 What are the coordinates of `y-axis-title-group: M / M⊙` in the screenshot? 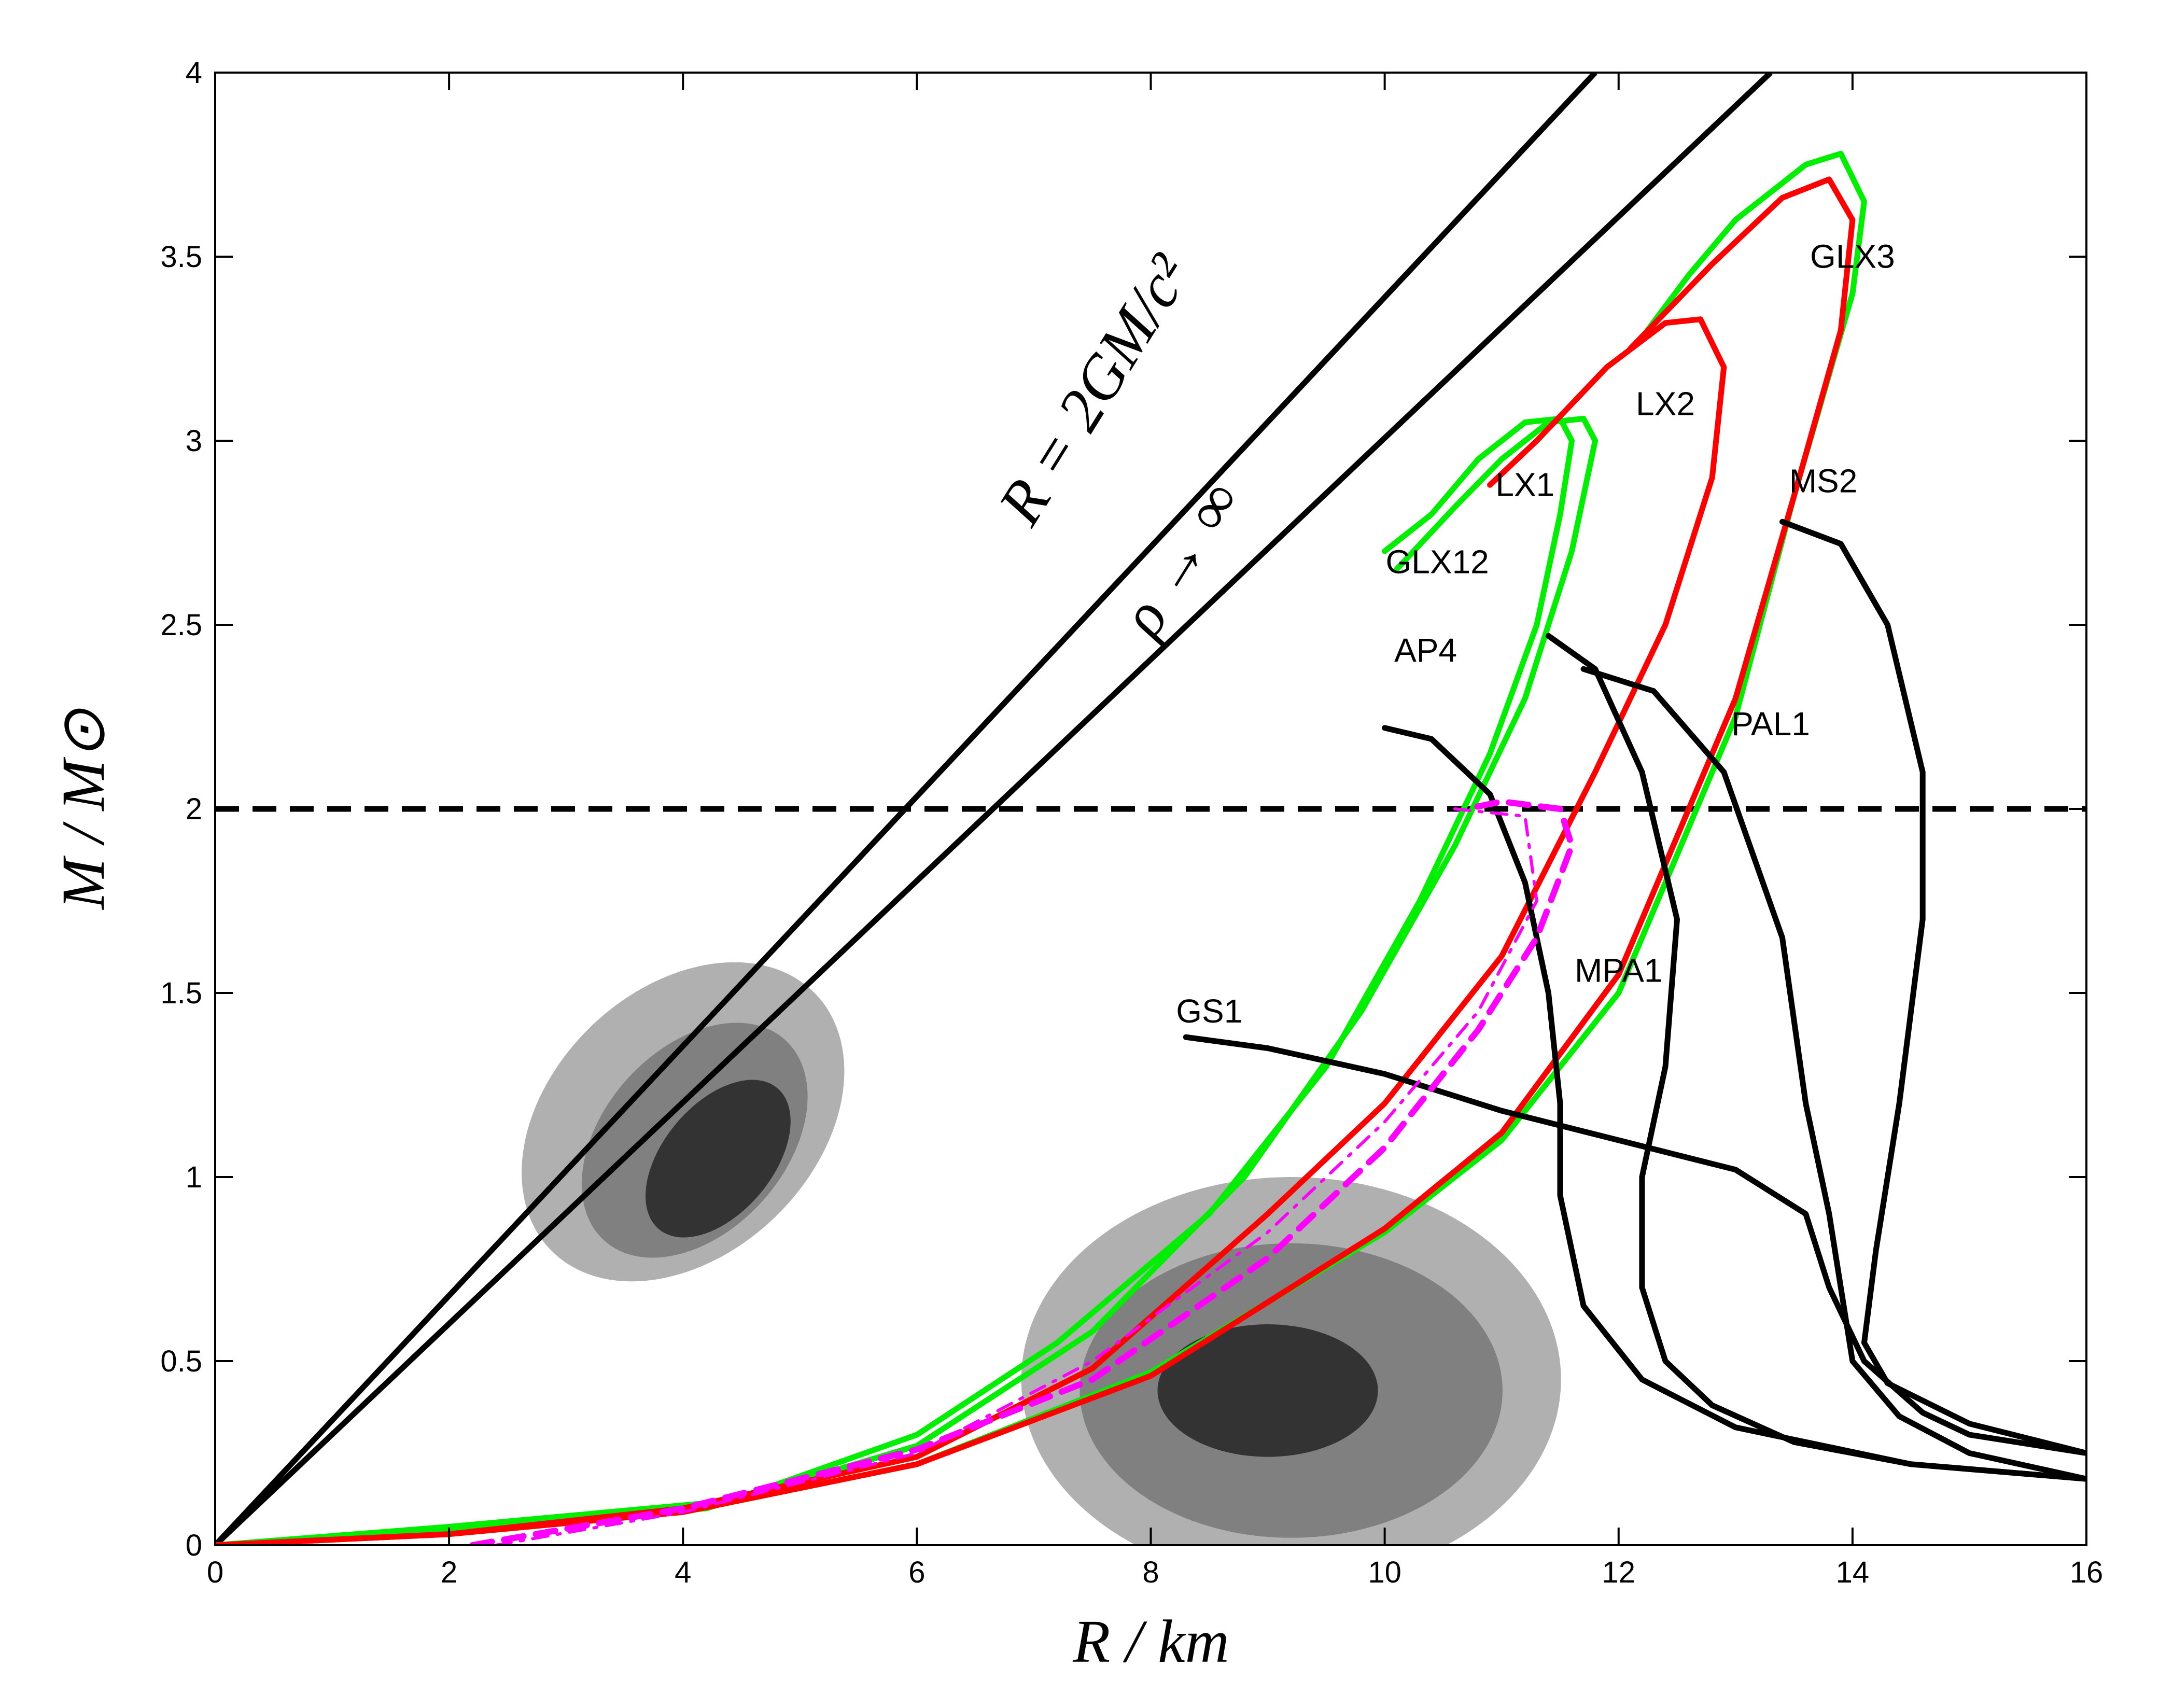 It's located at (83, 809).